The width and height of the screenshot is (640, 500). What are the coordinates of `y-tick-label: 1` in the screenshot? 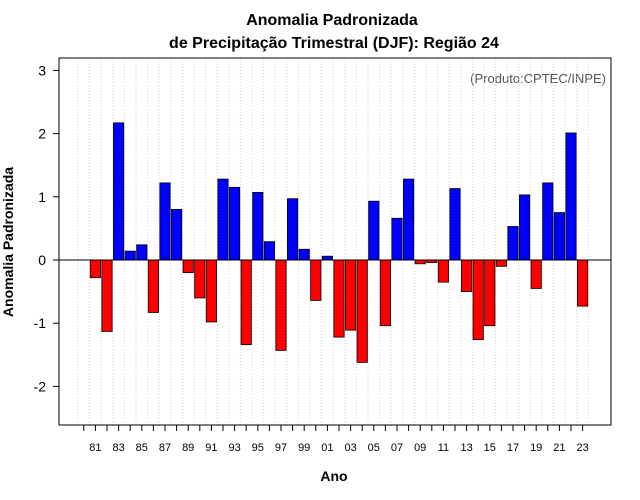 It's located at (42, 197).